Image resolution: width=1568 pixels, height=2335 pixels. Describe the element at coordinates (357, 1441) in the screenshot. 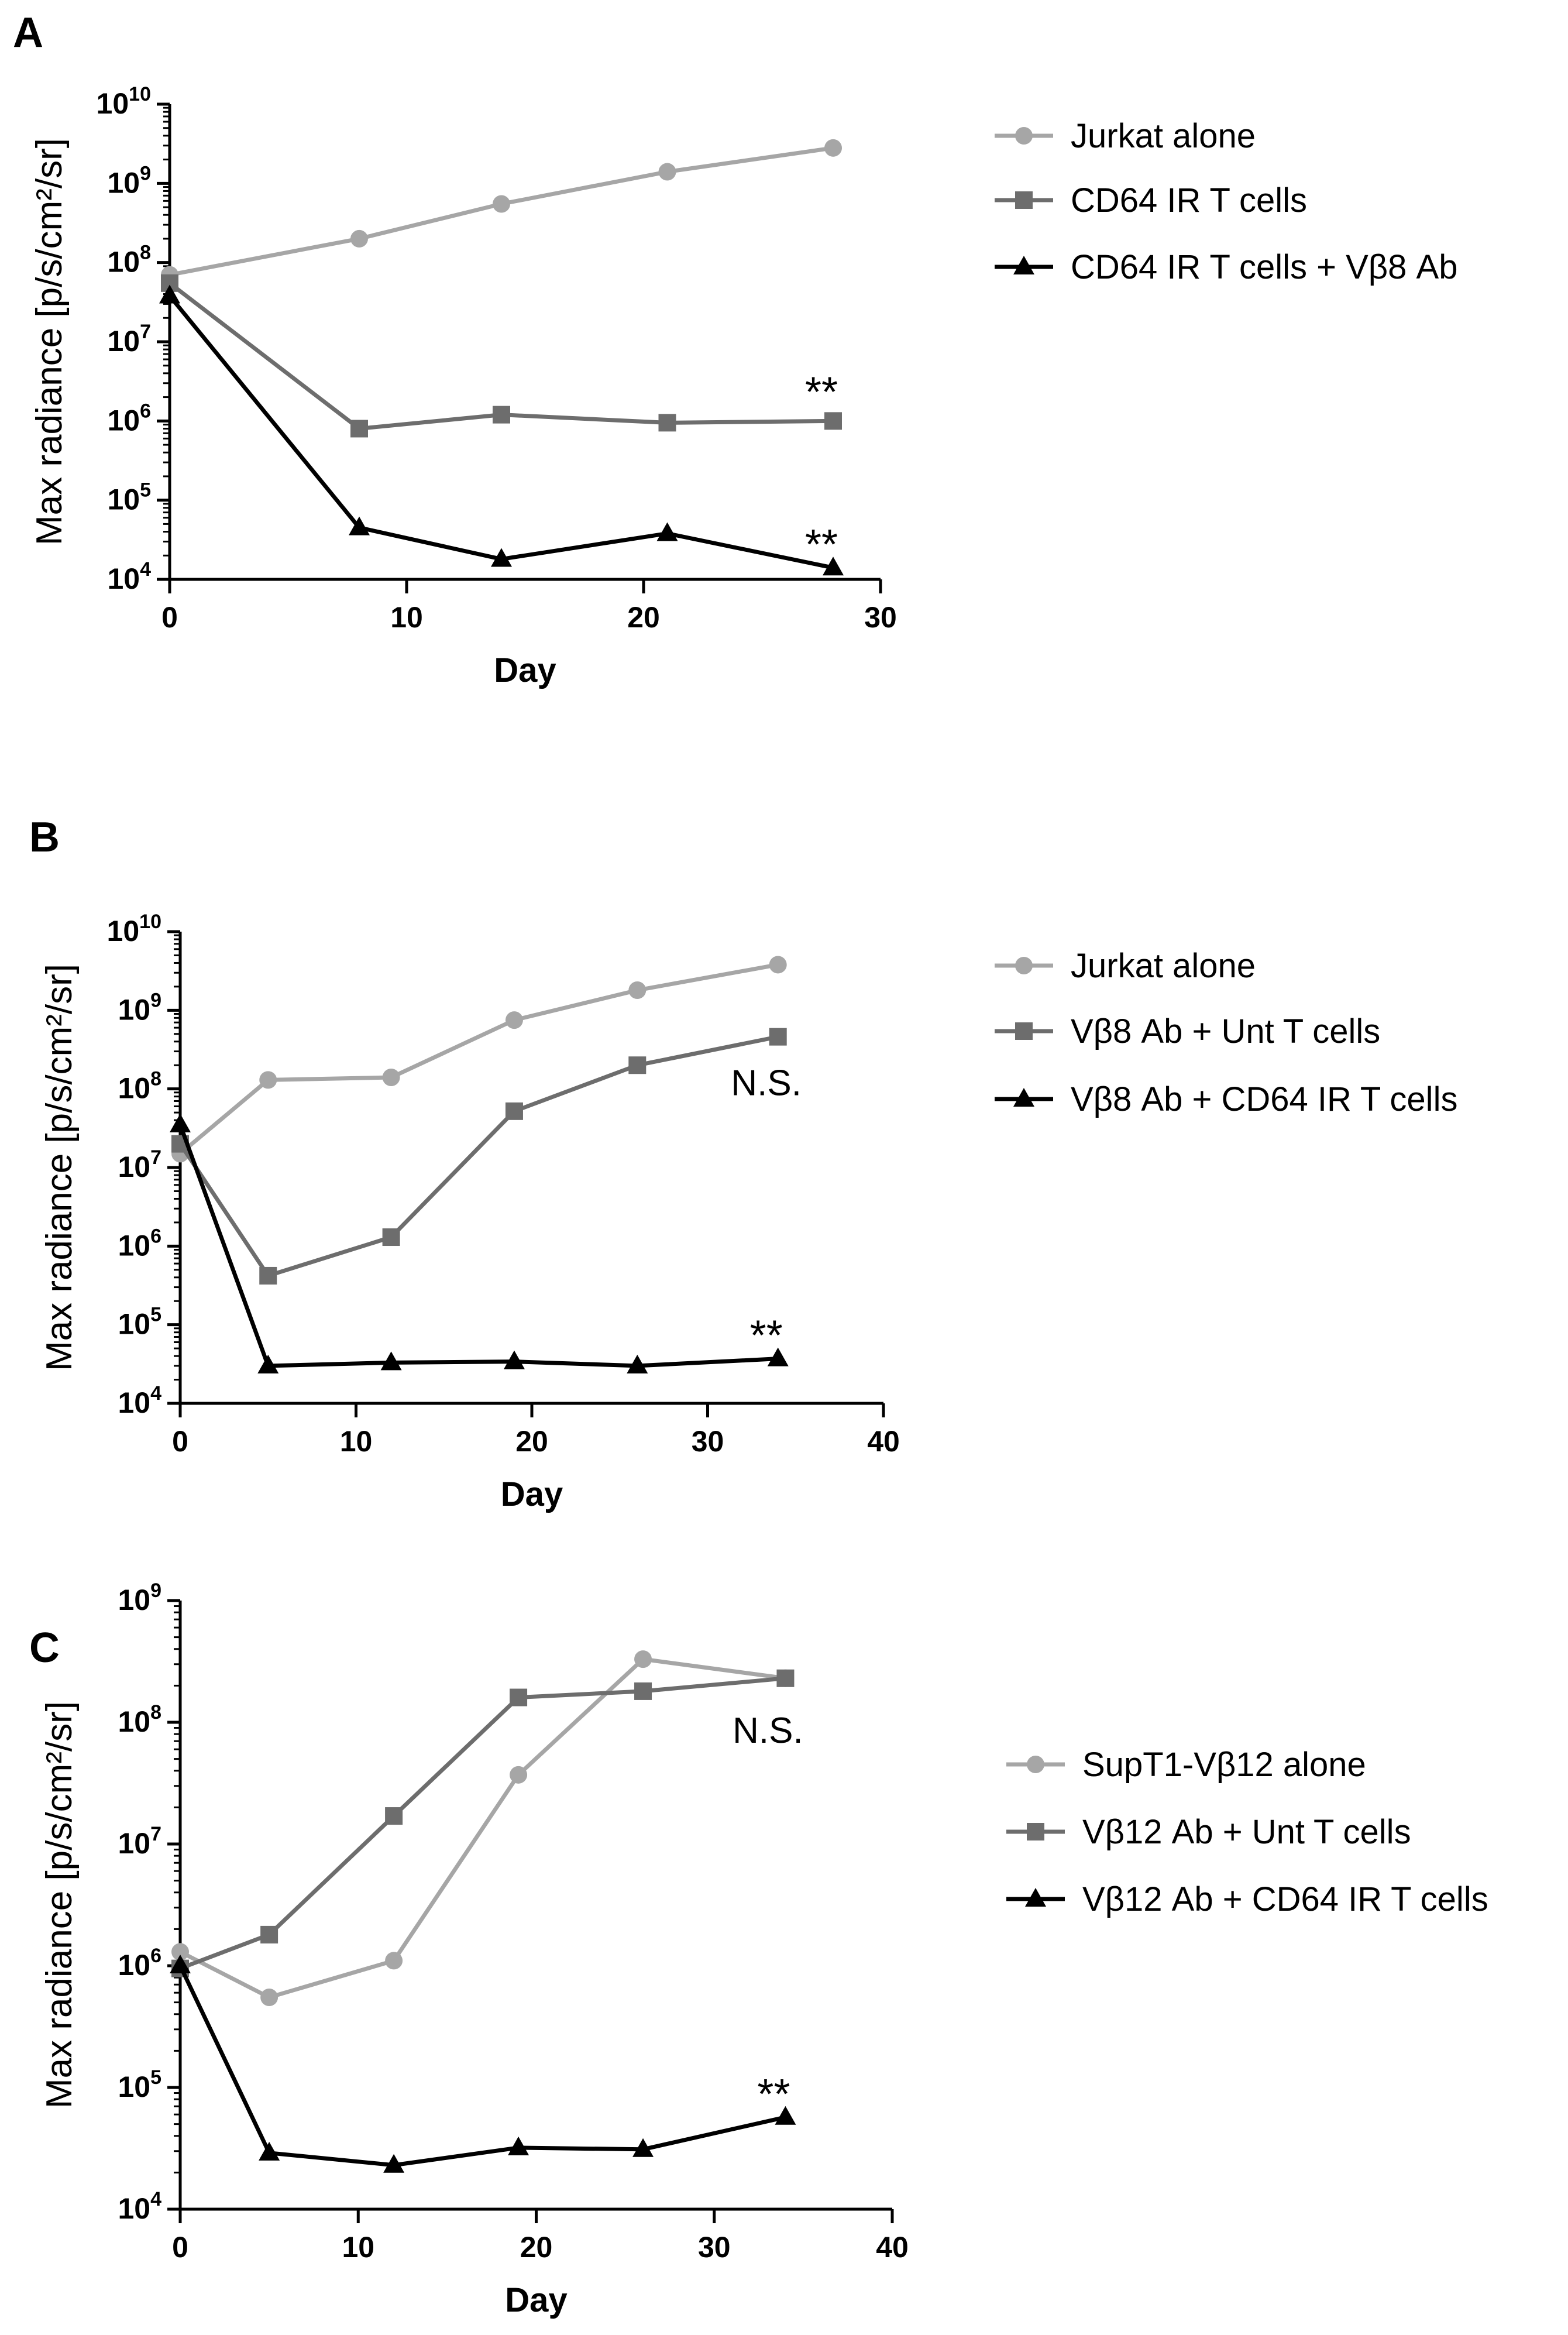

I see `x-tick-label: 10` at that location.